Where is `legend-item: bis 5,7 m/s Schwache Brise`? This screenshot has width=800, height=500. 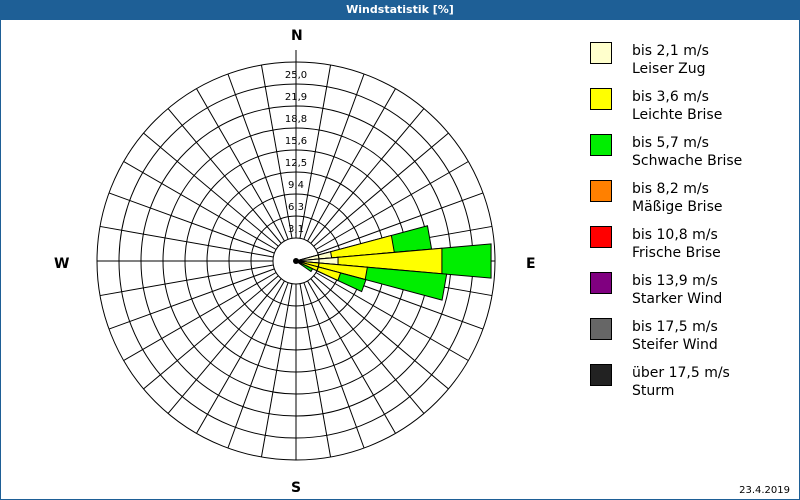
legend-item: bis 5,7 m/s Schwache Brise is located at coordinates (690, 157).